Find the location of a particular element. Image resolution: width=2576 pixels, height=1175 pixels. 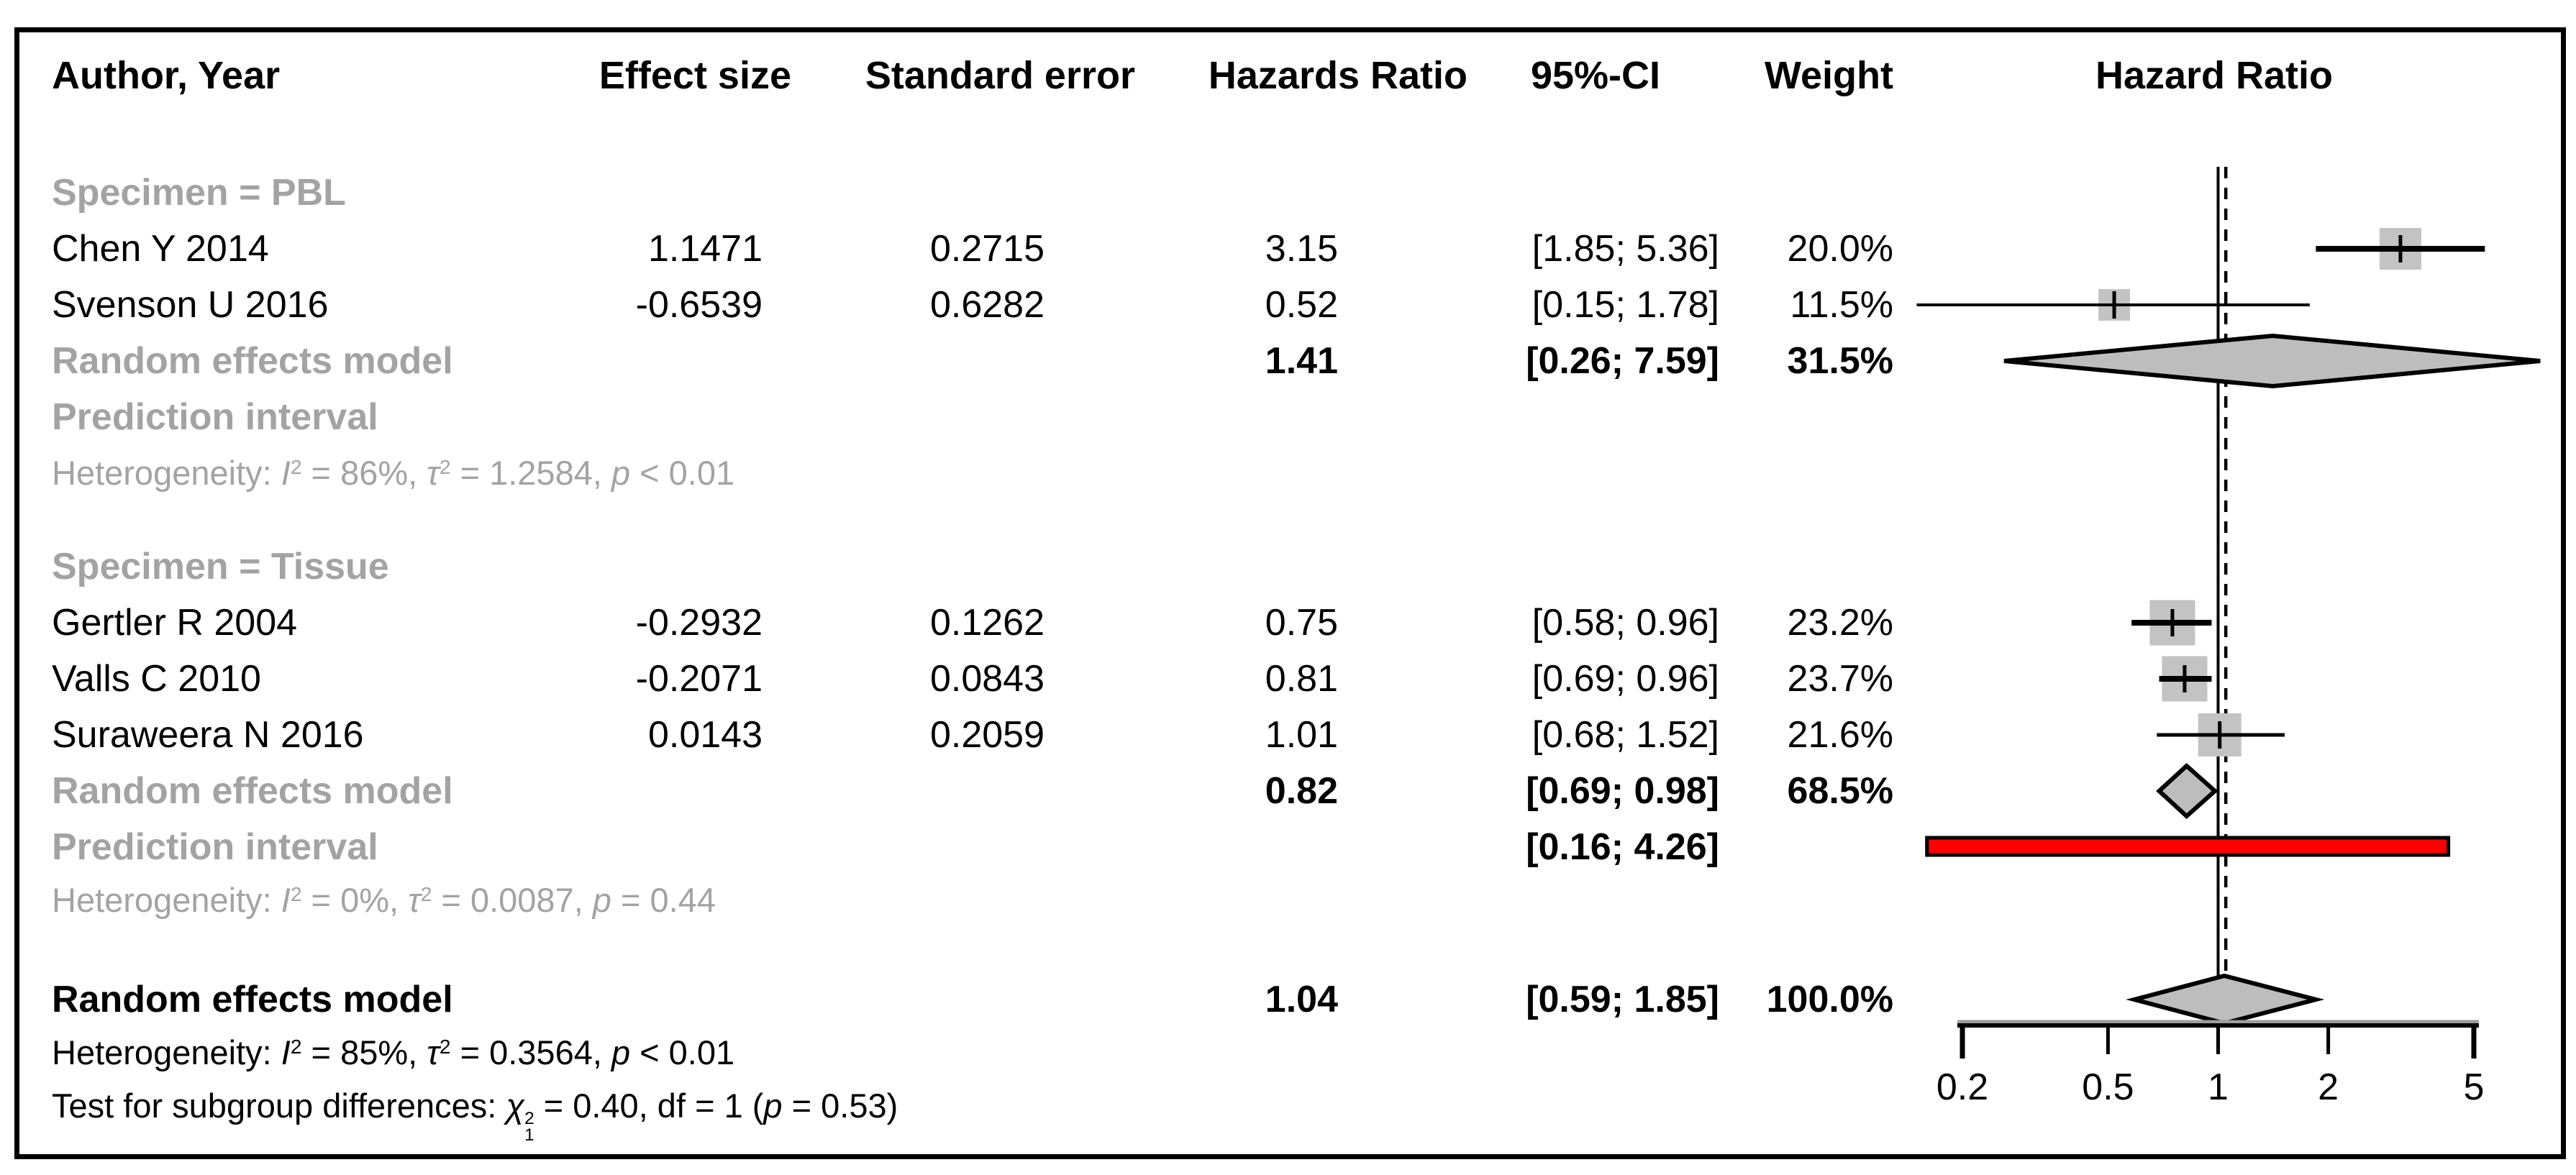

axis-tick-label: 5 is located at coordinates (2474, 1087).